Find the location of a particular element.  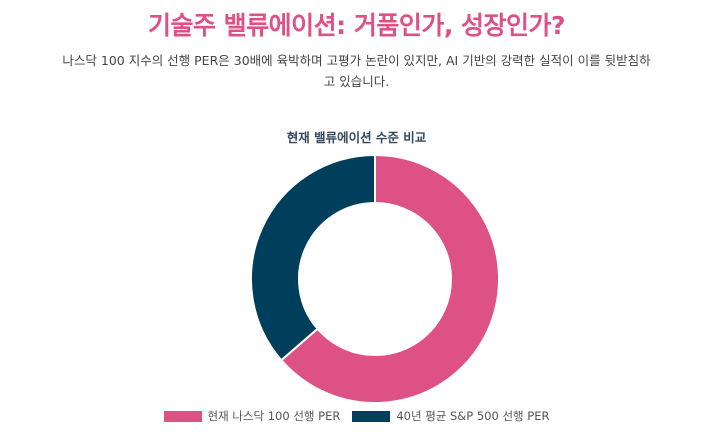

legend-item-nasdaq: 현재 나스닥 100 선행 PER is located at coordinates (252, 416).